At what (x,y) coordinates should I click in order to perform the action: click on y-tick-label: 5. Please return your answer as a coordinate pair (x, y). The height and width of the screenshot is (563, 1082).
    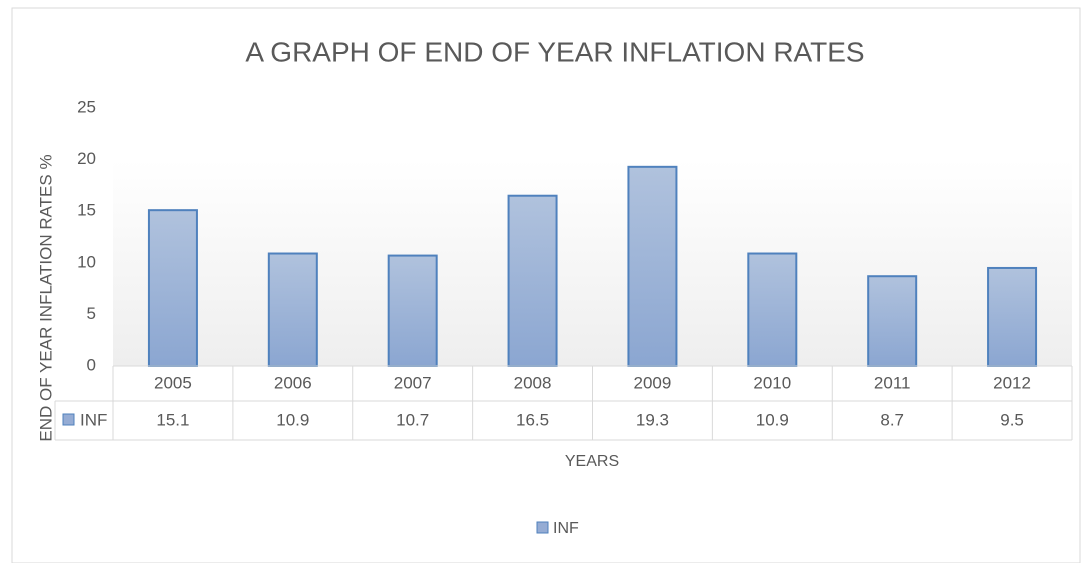
    Looking at the image, I should click on (91, 313).